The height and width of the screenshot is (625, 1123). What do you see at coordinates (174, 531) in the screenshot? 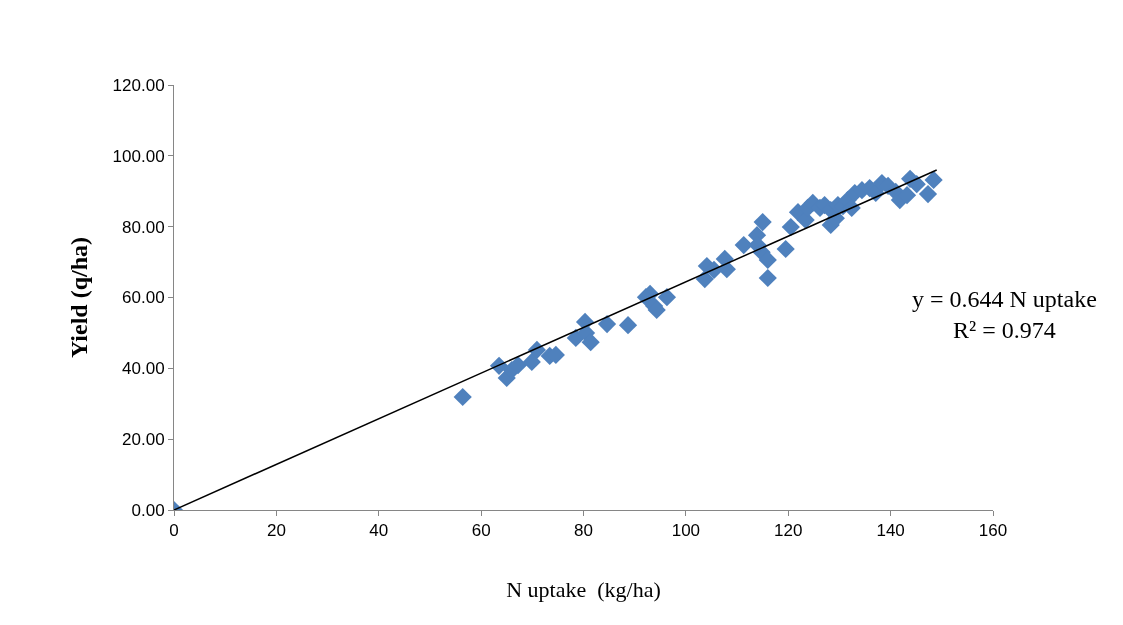
I see `x-tick-label: 0` at bounding box center [174, 531].